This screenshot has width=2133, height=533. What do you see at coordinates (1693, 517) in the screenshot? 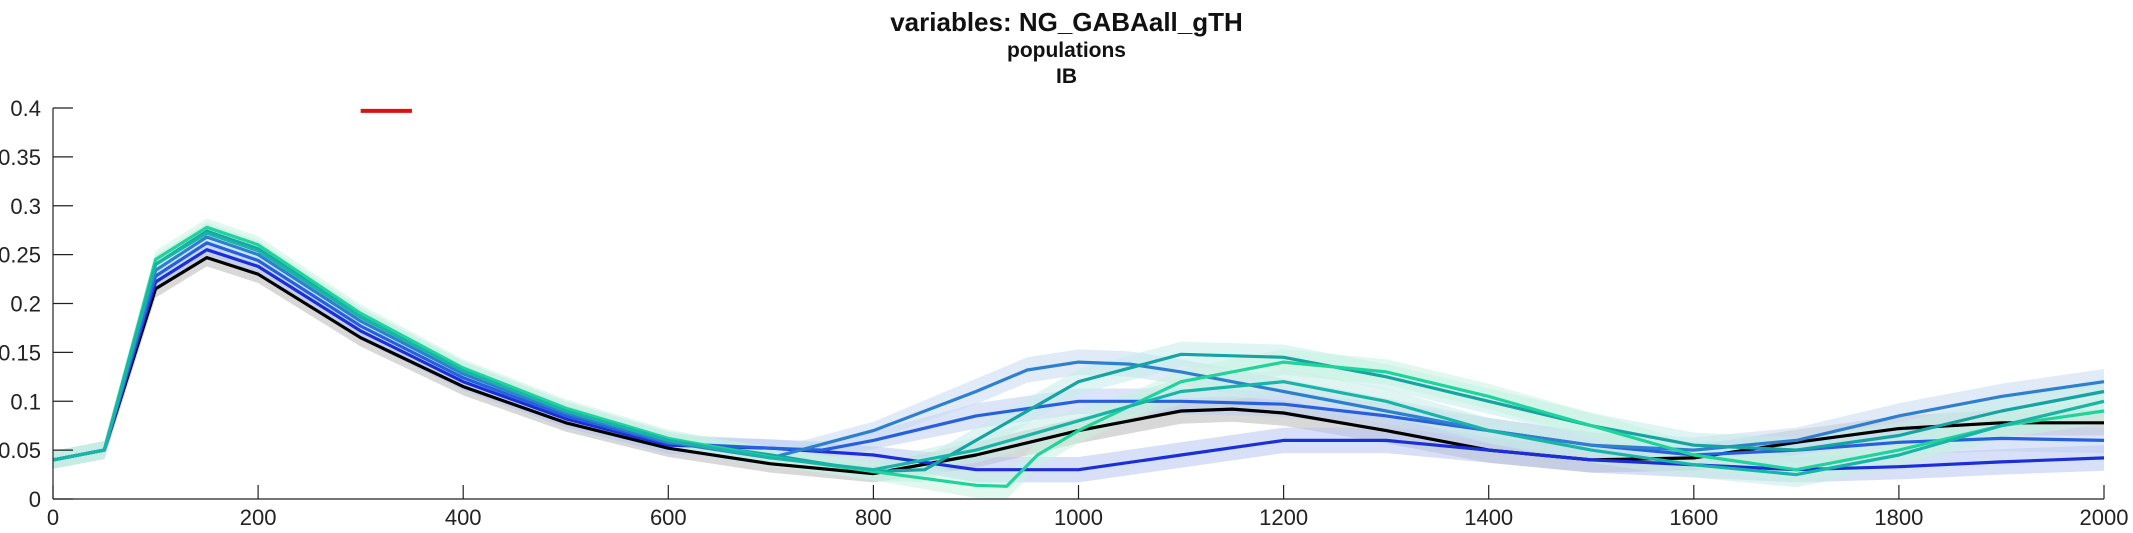
I see `x-tick-label: 1600` at bounding box center [1693, 517].